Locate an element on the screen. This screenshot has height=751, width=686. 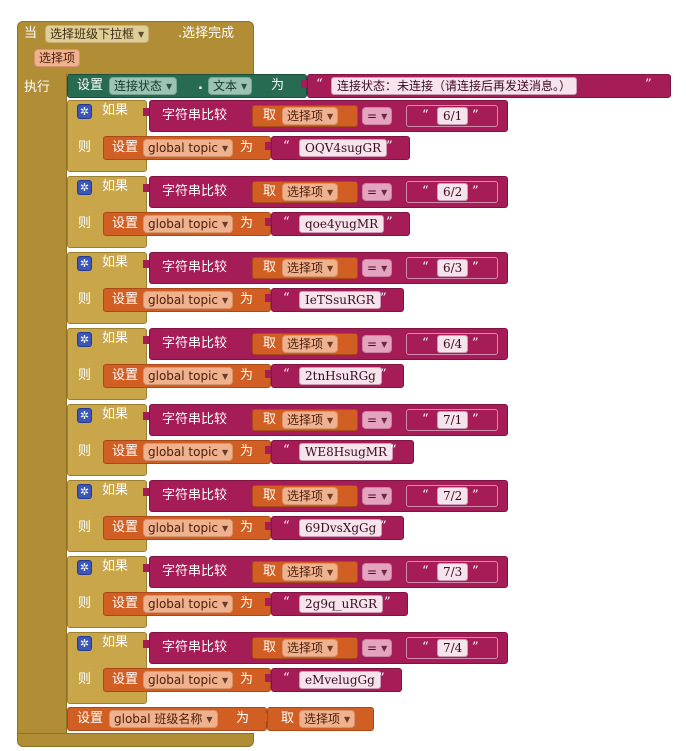
event-component-dropdown: 选择班级下拉框 ▼ is located at coordinates (97, 34).